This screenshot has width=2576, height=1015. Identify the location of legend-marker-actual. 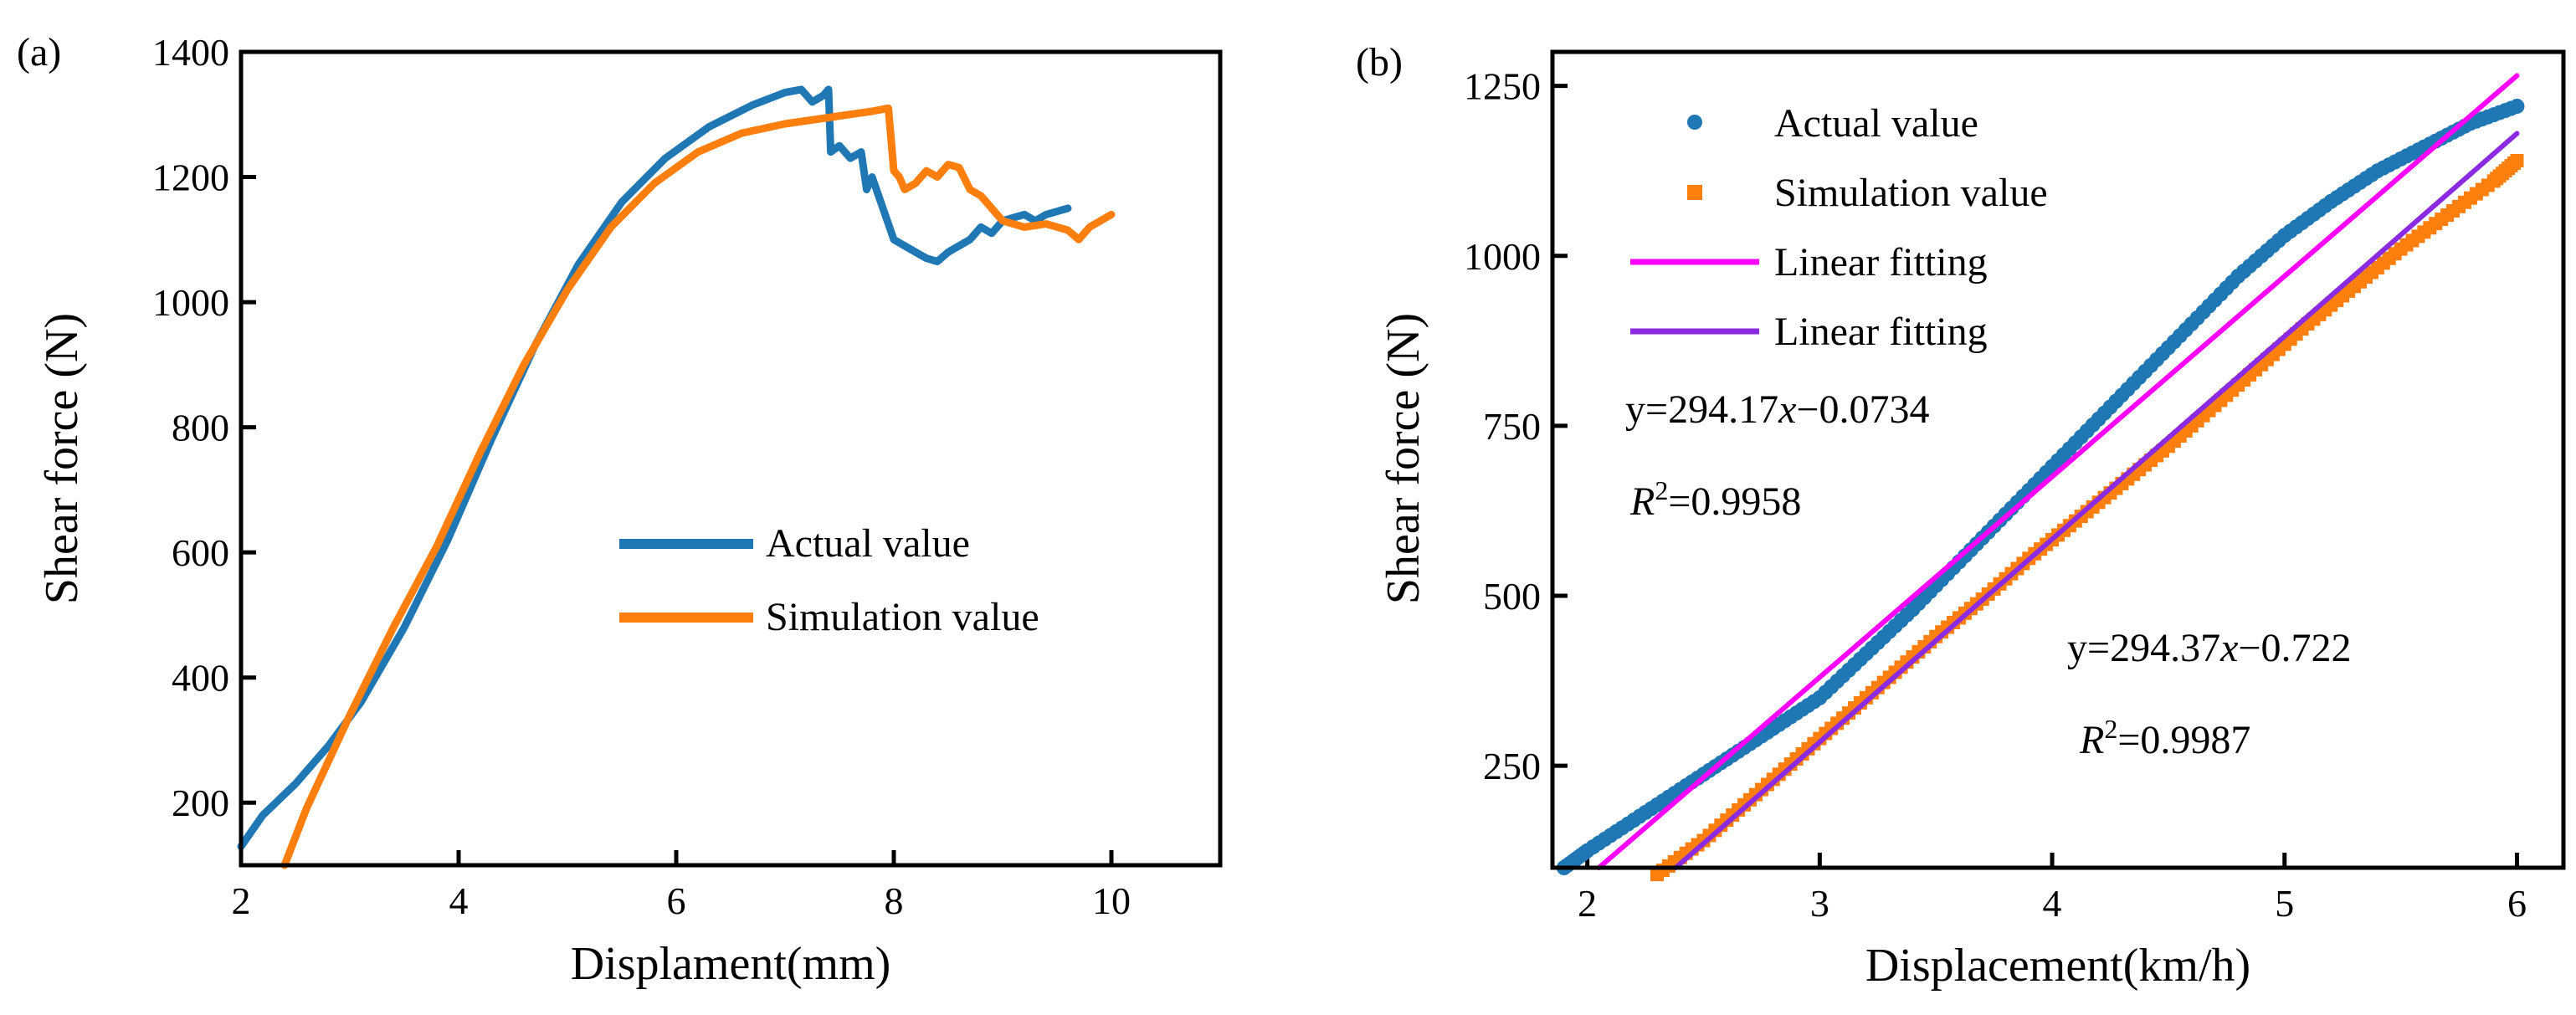
(1694, 122).